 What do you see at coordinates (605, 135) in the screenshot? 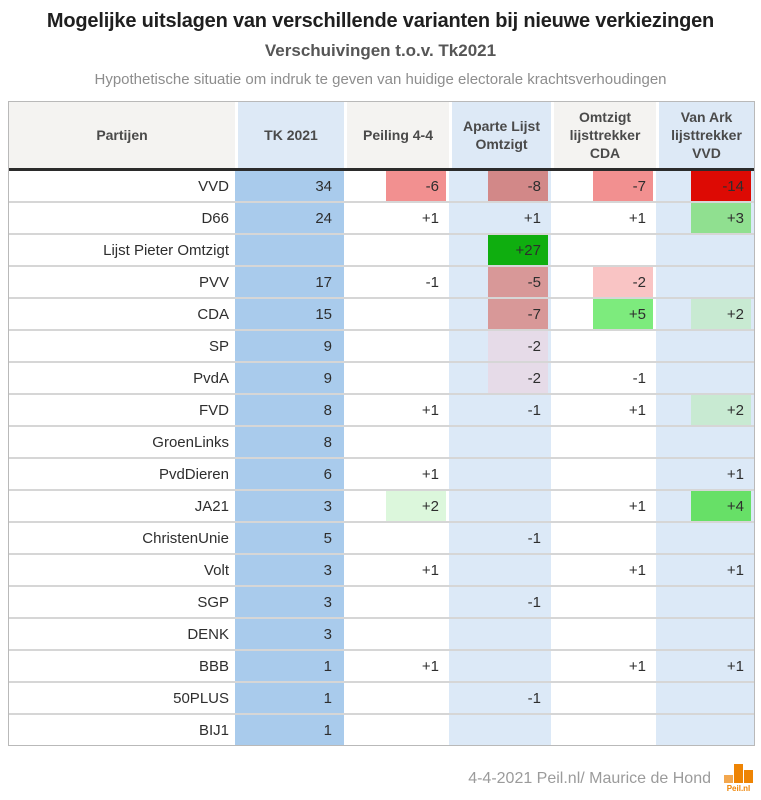
I see `header-label: Omtzigt lijsttrekker CDA` at bounding box center [605, 135].